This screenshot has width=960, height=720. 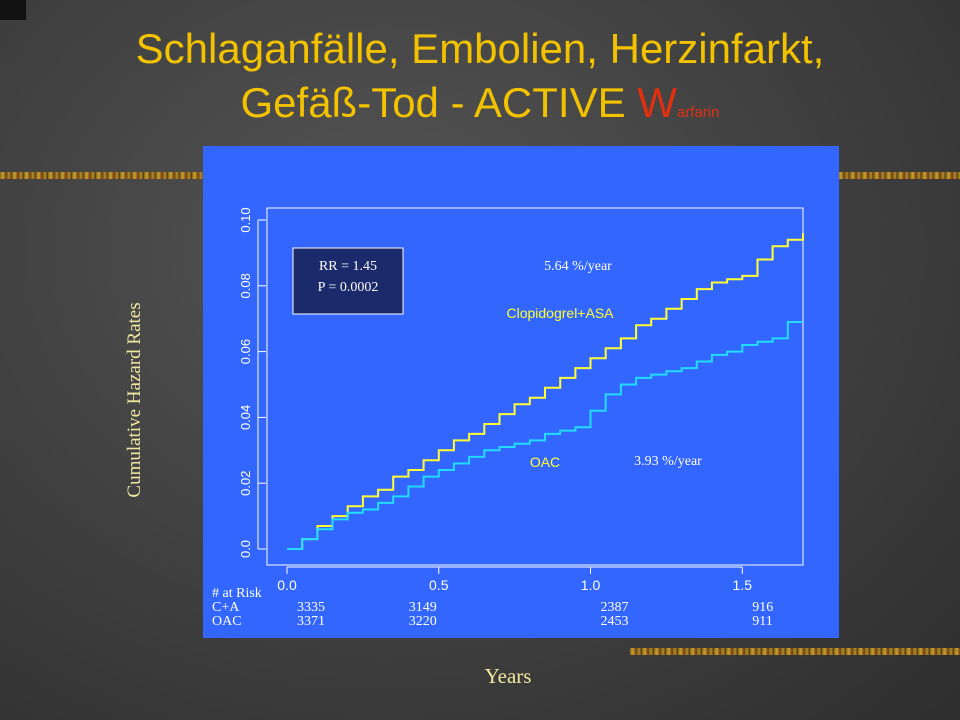 I want to click on oac-series-label: OAC, so click(x=545, y=462).